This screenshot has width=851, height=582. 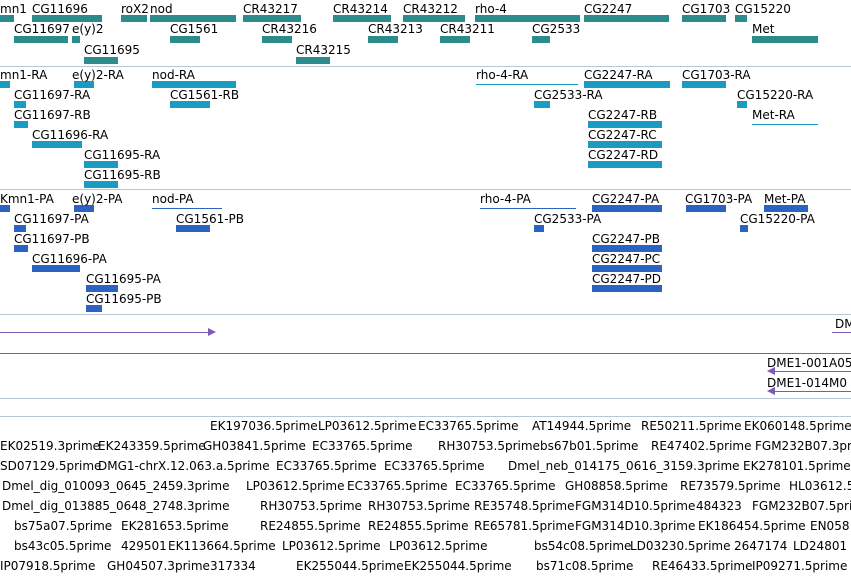 I want to click on protein-label: CG2247-PC, so click(x=626, y=259).